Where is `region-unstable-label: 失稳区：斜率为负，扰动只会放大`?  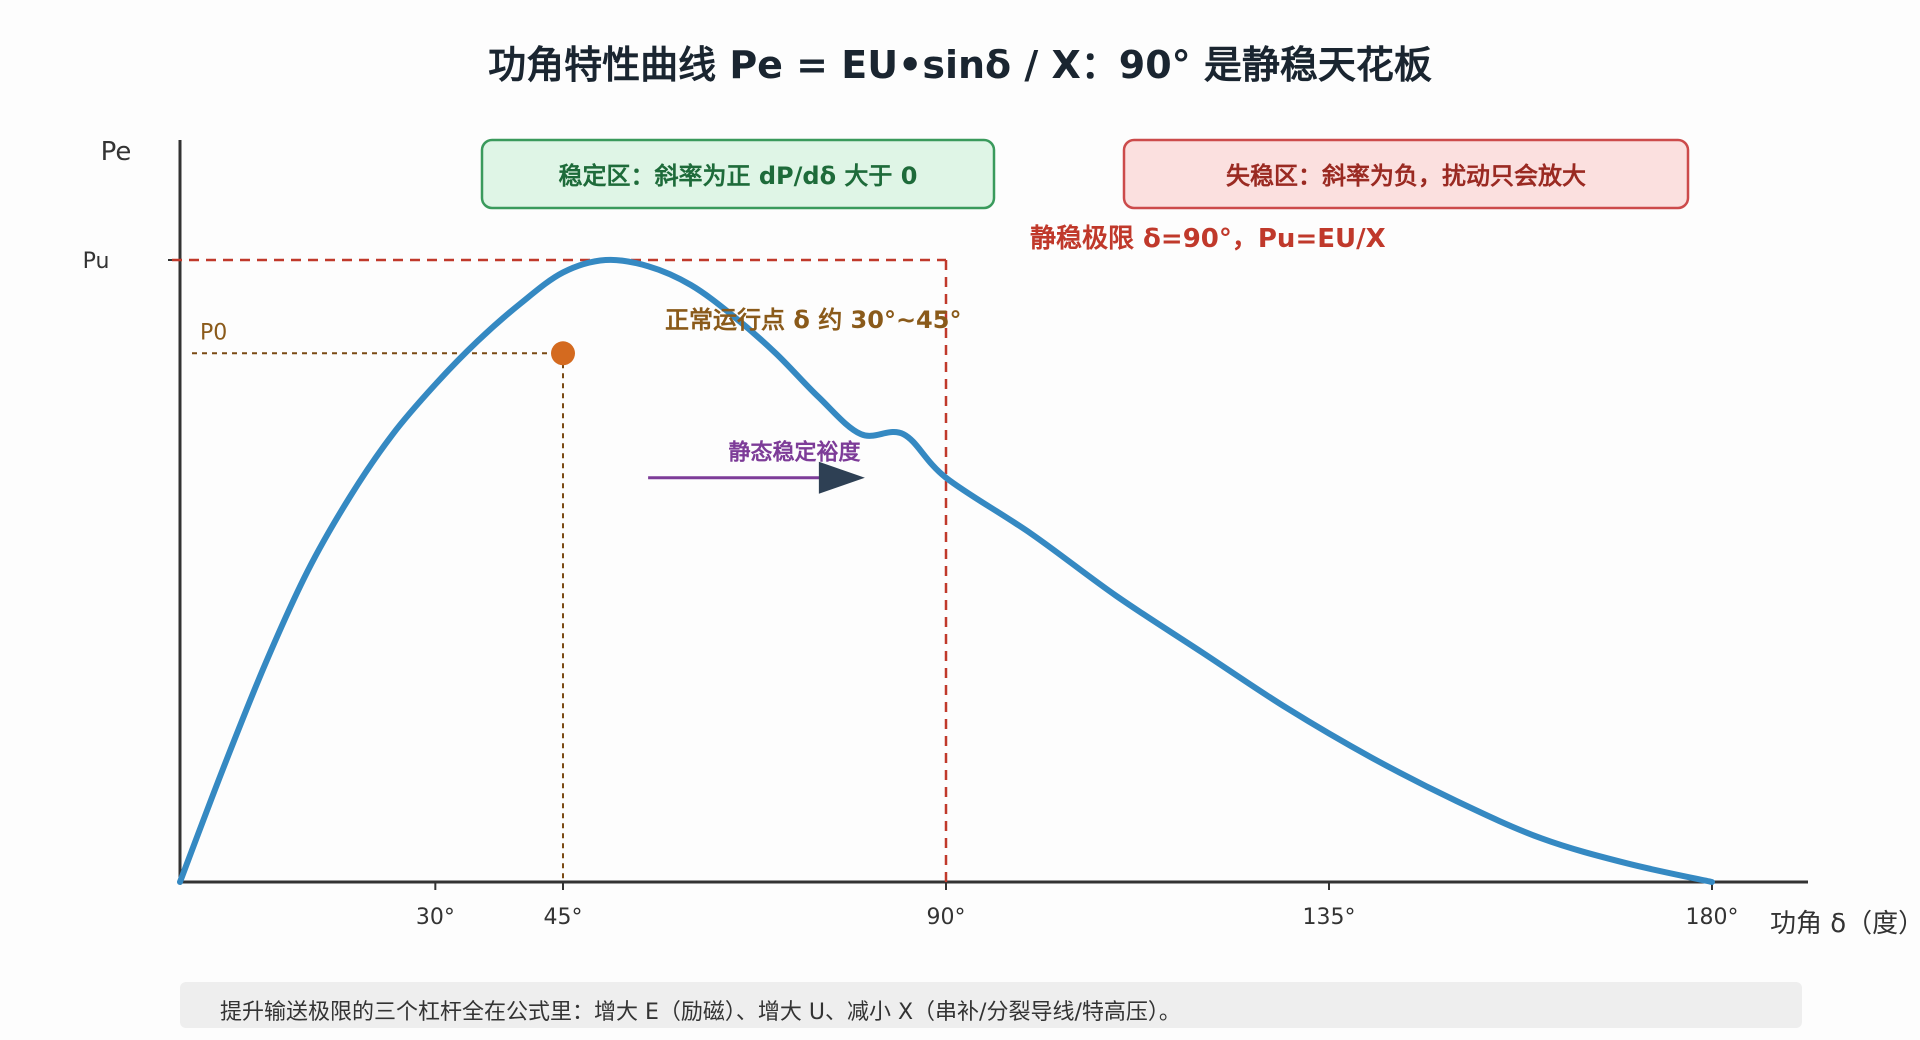 region-unstable-label: 失稳区：斜率为负，扰动只会放大 is located at coordinates (1406, 176).